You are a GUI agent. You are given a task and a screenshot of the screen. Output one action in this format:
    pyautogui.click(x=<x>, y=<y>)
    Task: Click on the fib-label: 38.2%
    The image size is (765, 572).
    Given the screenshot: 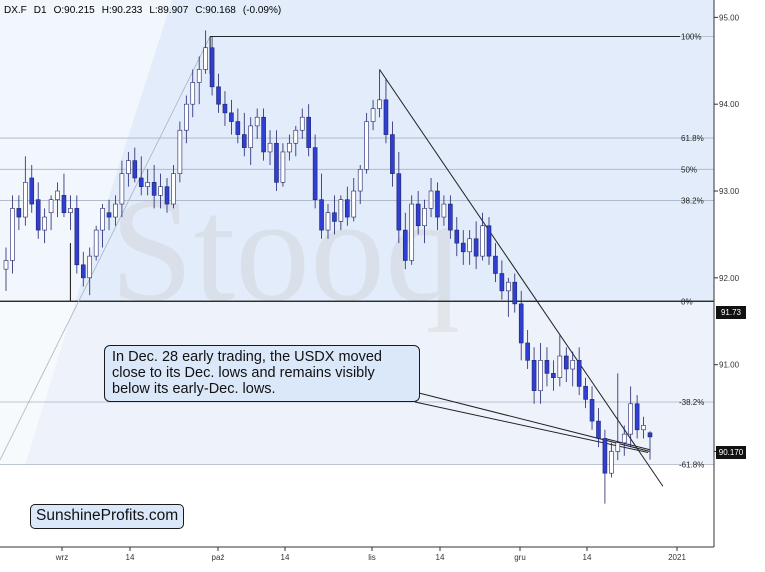 What is the action you would take?
    pyautogui.click(x=692, y=201)
    